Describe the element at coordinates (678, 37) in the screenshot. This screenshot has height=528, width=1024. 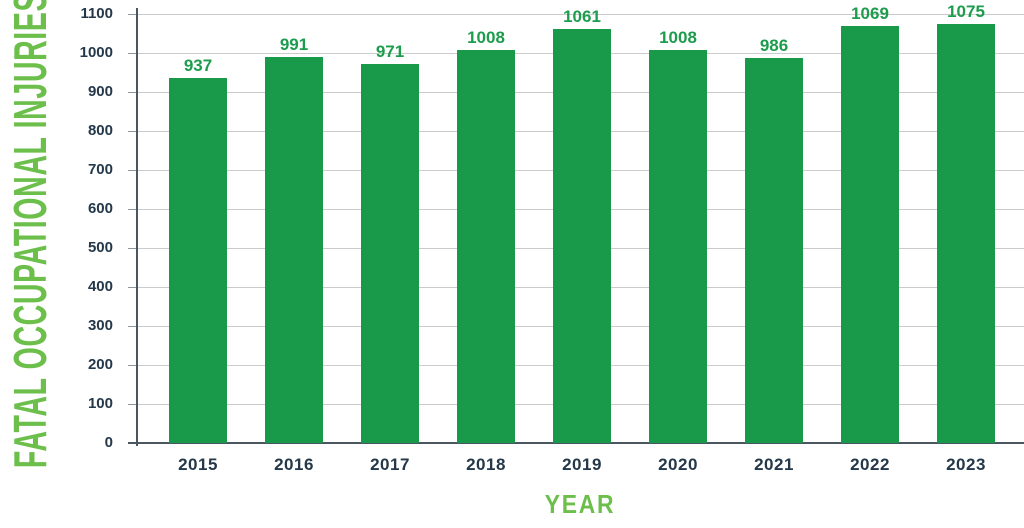
I see `bar-value-label-2020: 1008` at that location.